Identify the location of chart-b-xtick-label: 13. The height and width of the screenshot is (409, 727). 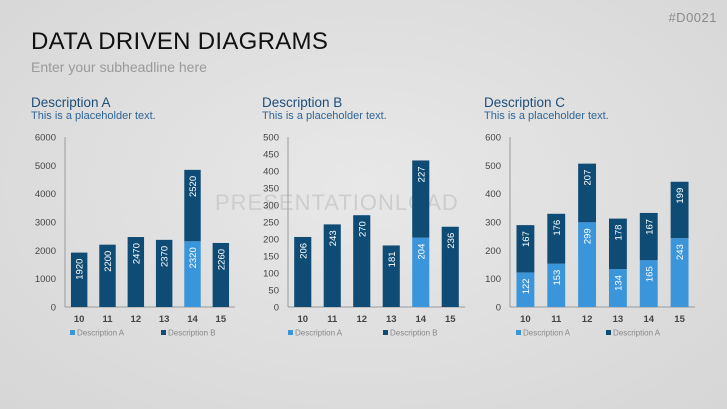
(391, 319).